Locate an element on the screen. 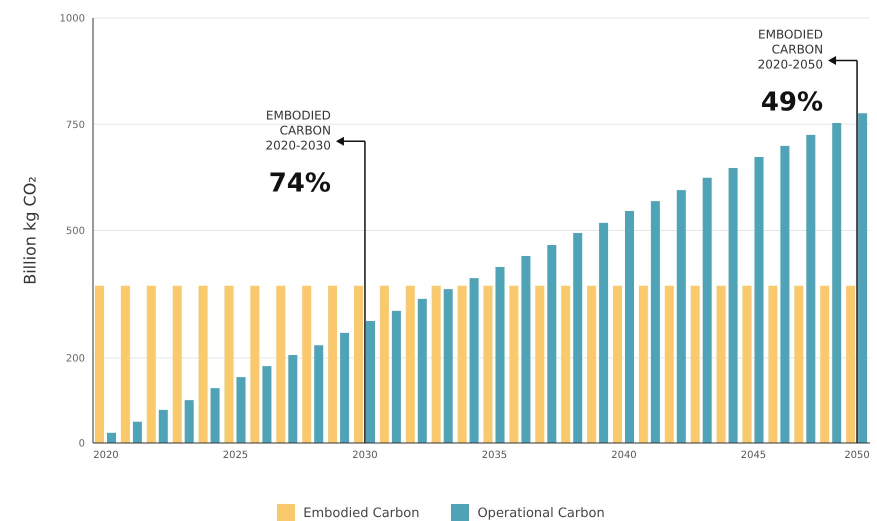  y-tick-label: 200 is located at coordinates (75, 359).